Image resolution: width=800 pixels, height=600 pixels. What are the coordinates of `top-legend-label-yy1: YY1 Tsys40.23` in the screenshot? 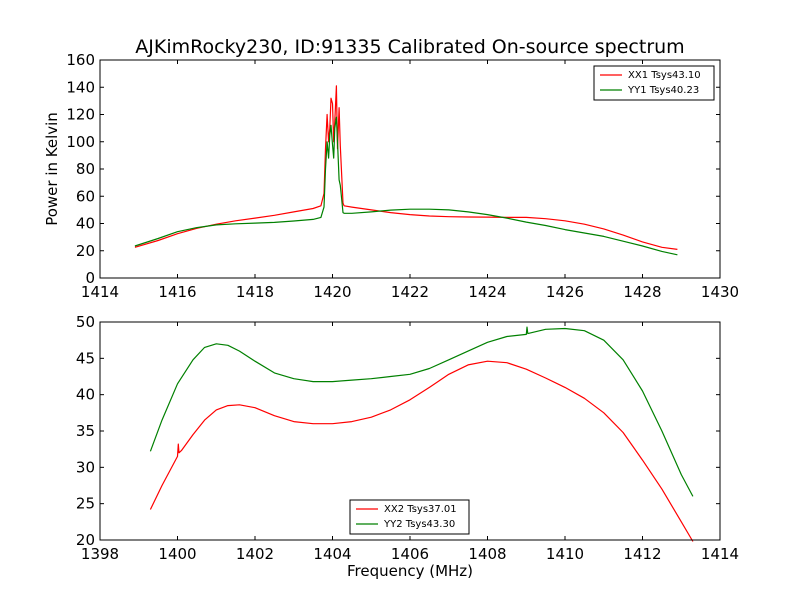 It's located at (663, 90).